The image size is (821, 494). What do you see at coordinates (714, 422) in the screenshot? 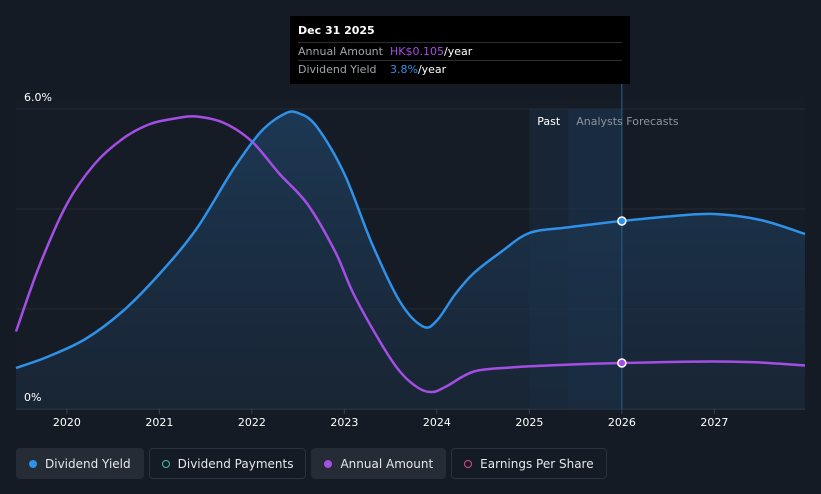
I see `x-tick-label: 2027` at bounding box center [714, 422].